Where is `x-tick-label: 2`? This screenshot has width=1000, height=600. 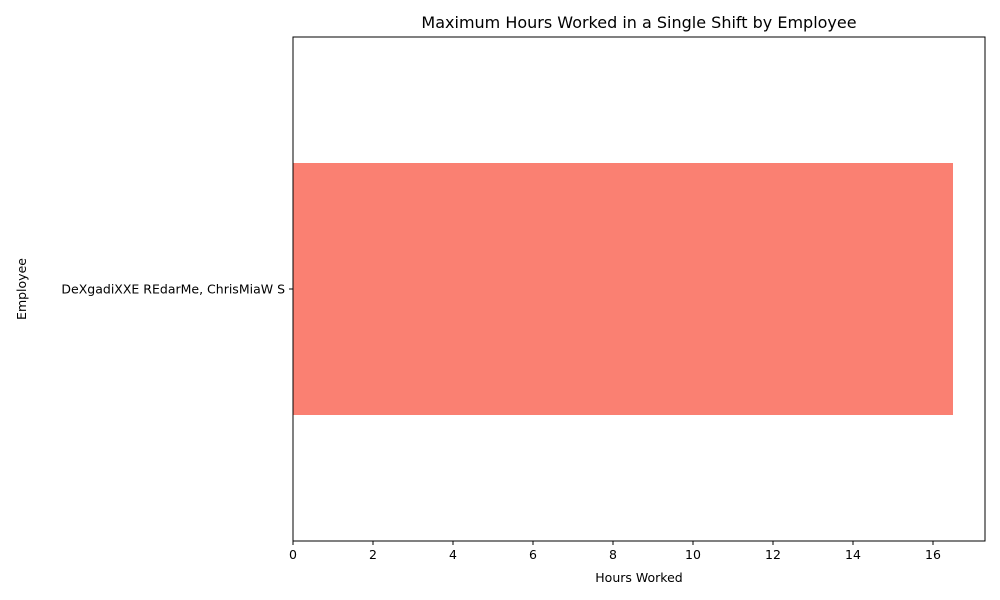 x-tick-label: 2 is located at coordinates (373, 554).